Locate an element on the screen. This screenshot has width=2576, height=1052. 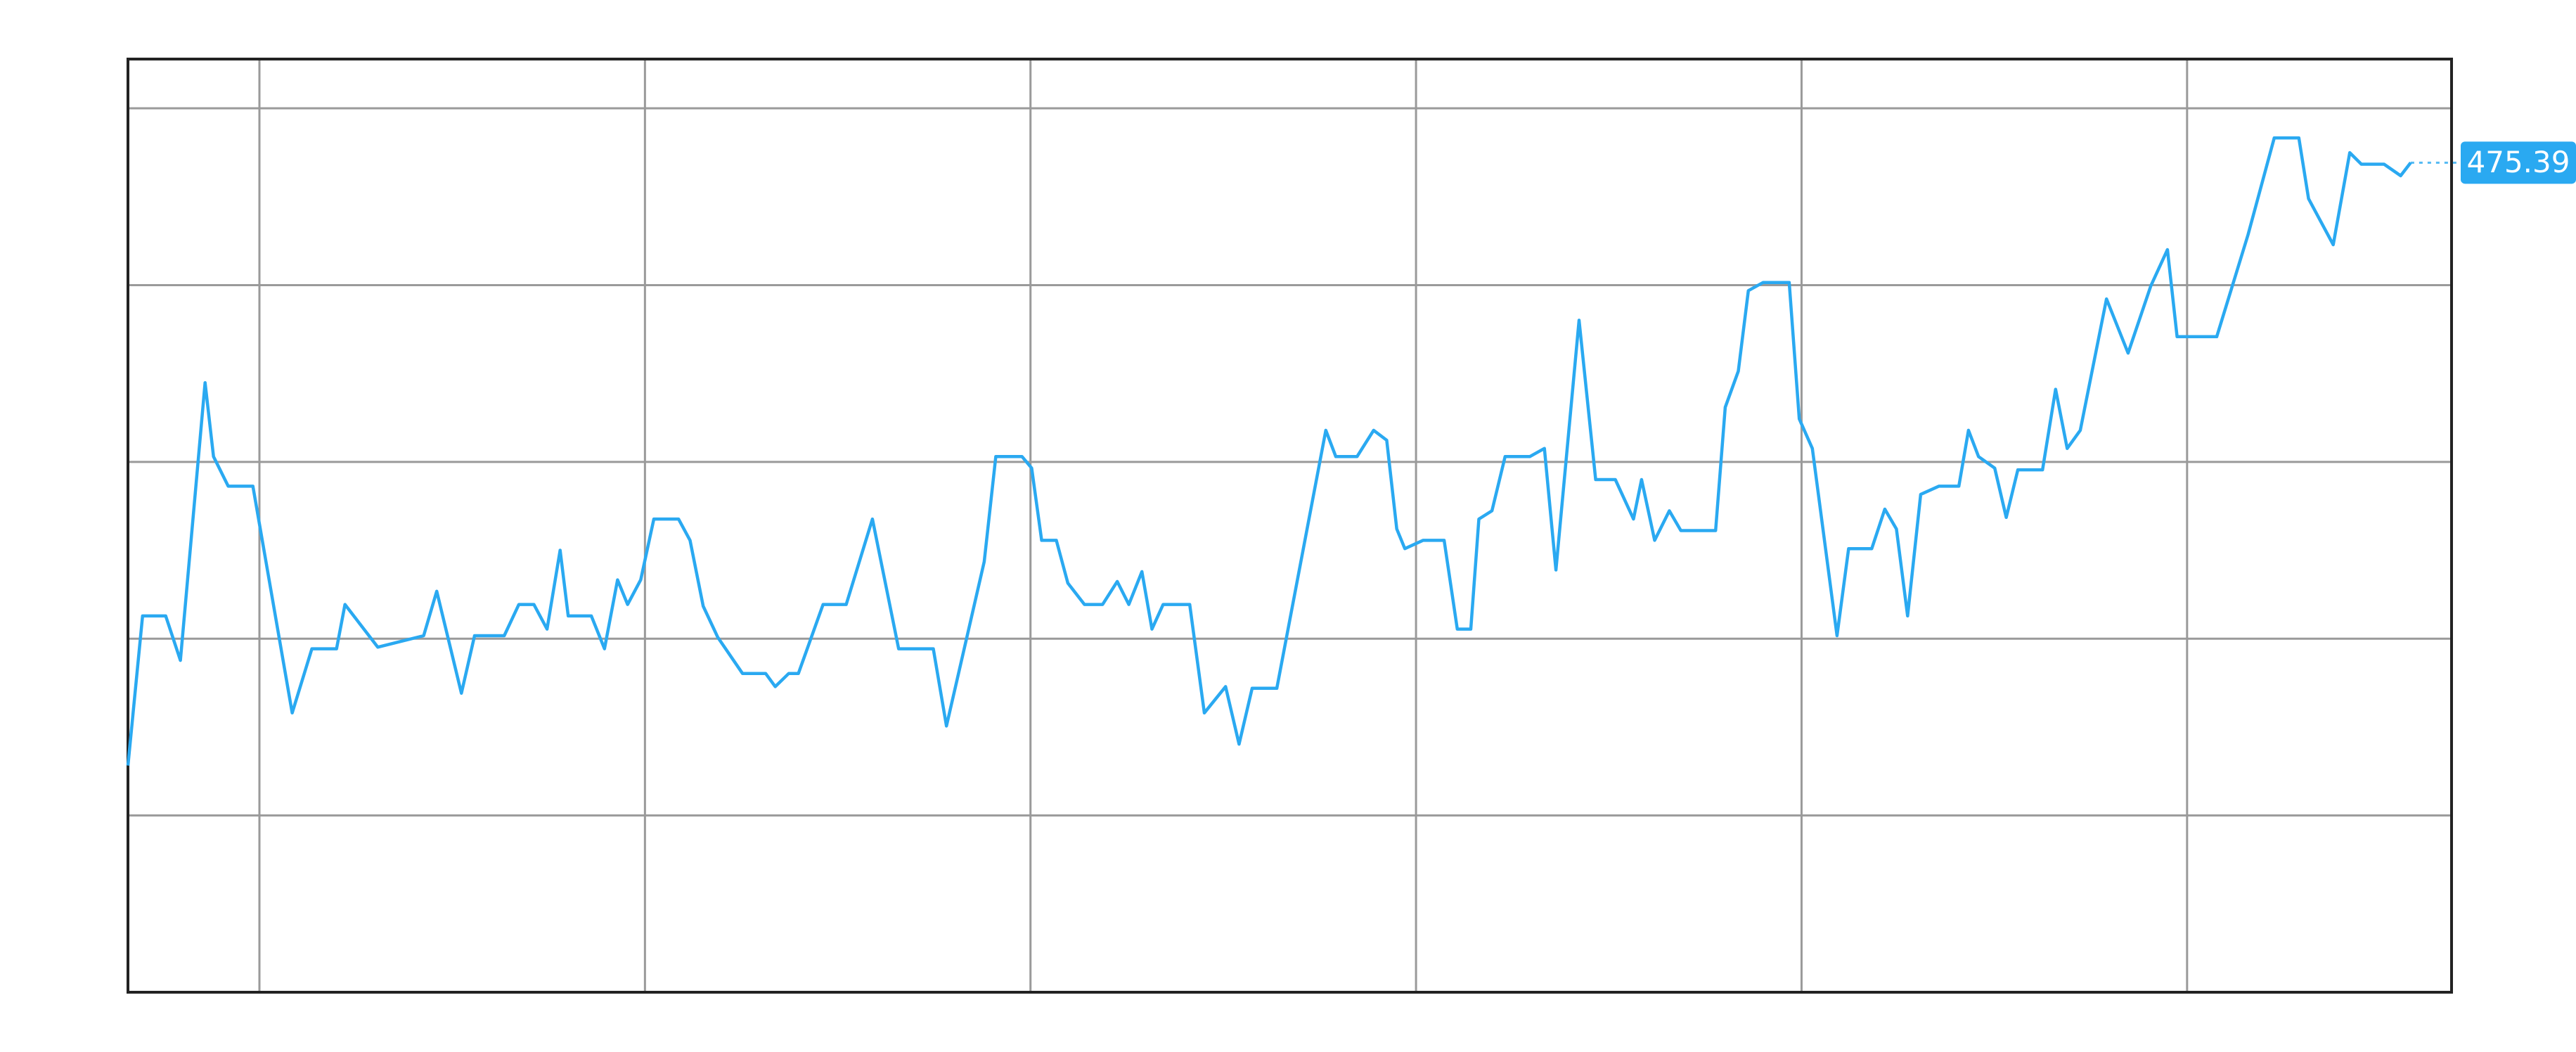
last-value-label: 475.39 is located at coordinates (2518, 162).